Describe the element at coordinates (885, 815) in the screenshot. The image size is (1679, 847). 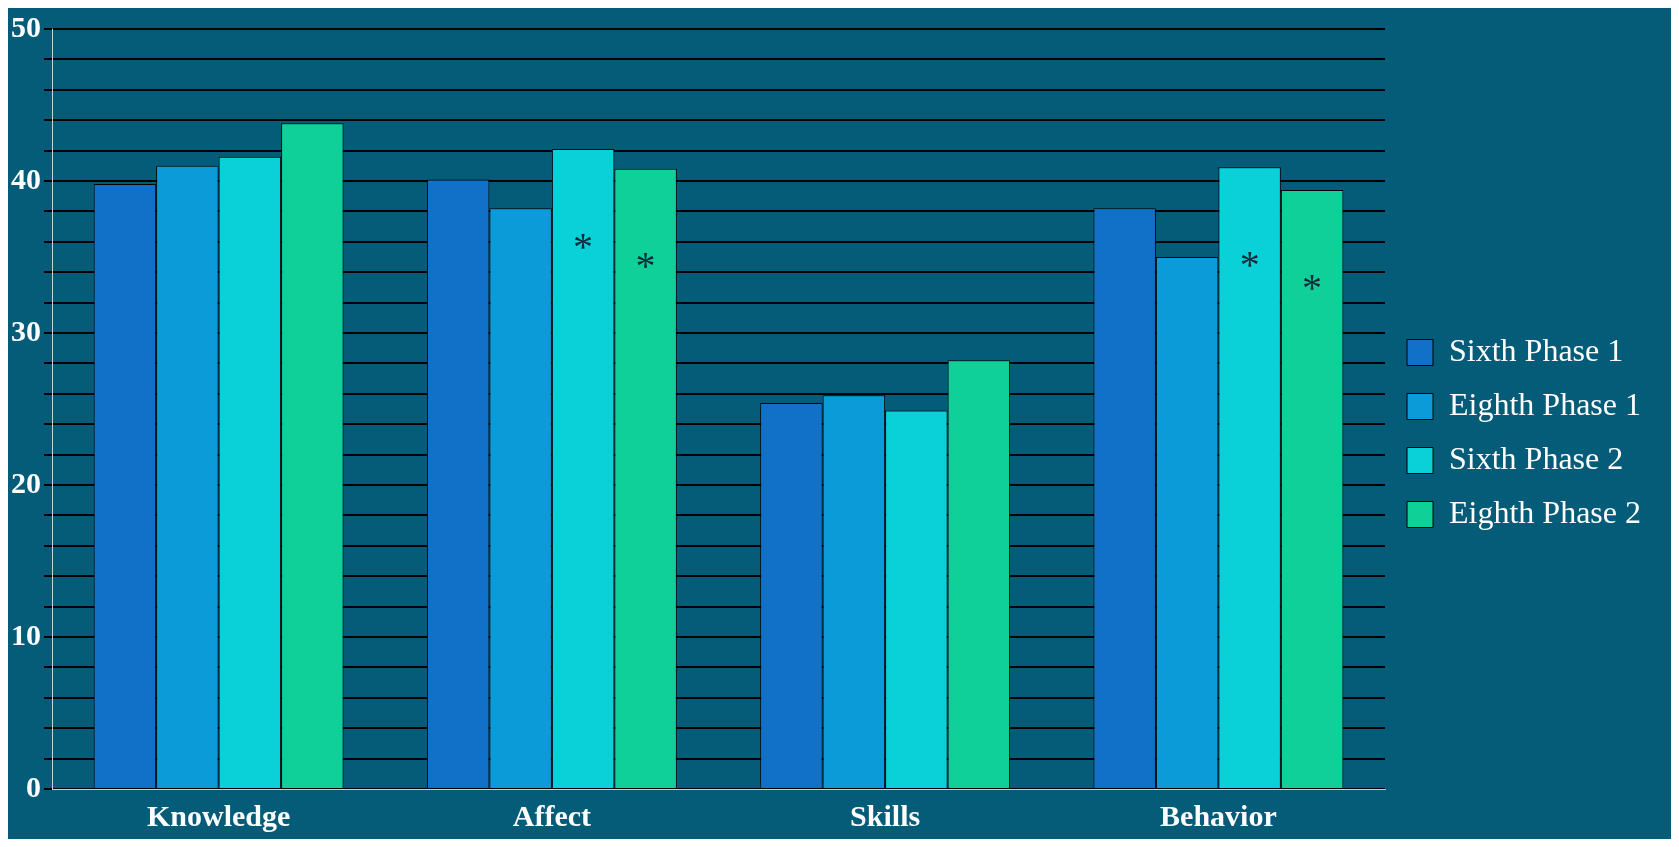
I see `x-tick-label: Skills` at that location.